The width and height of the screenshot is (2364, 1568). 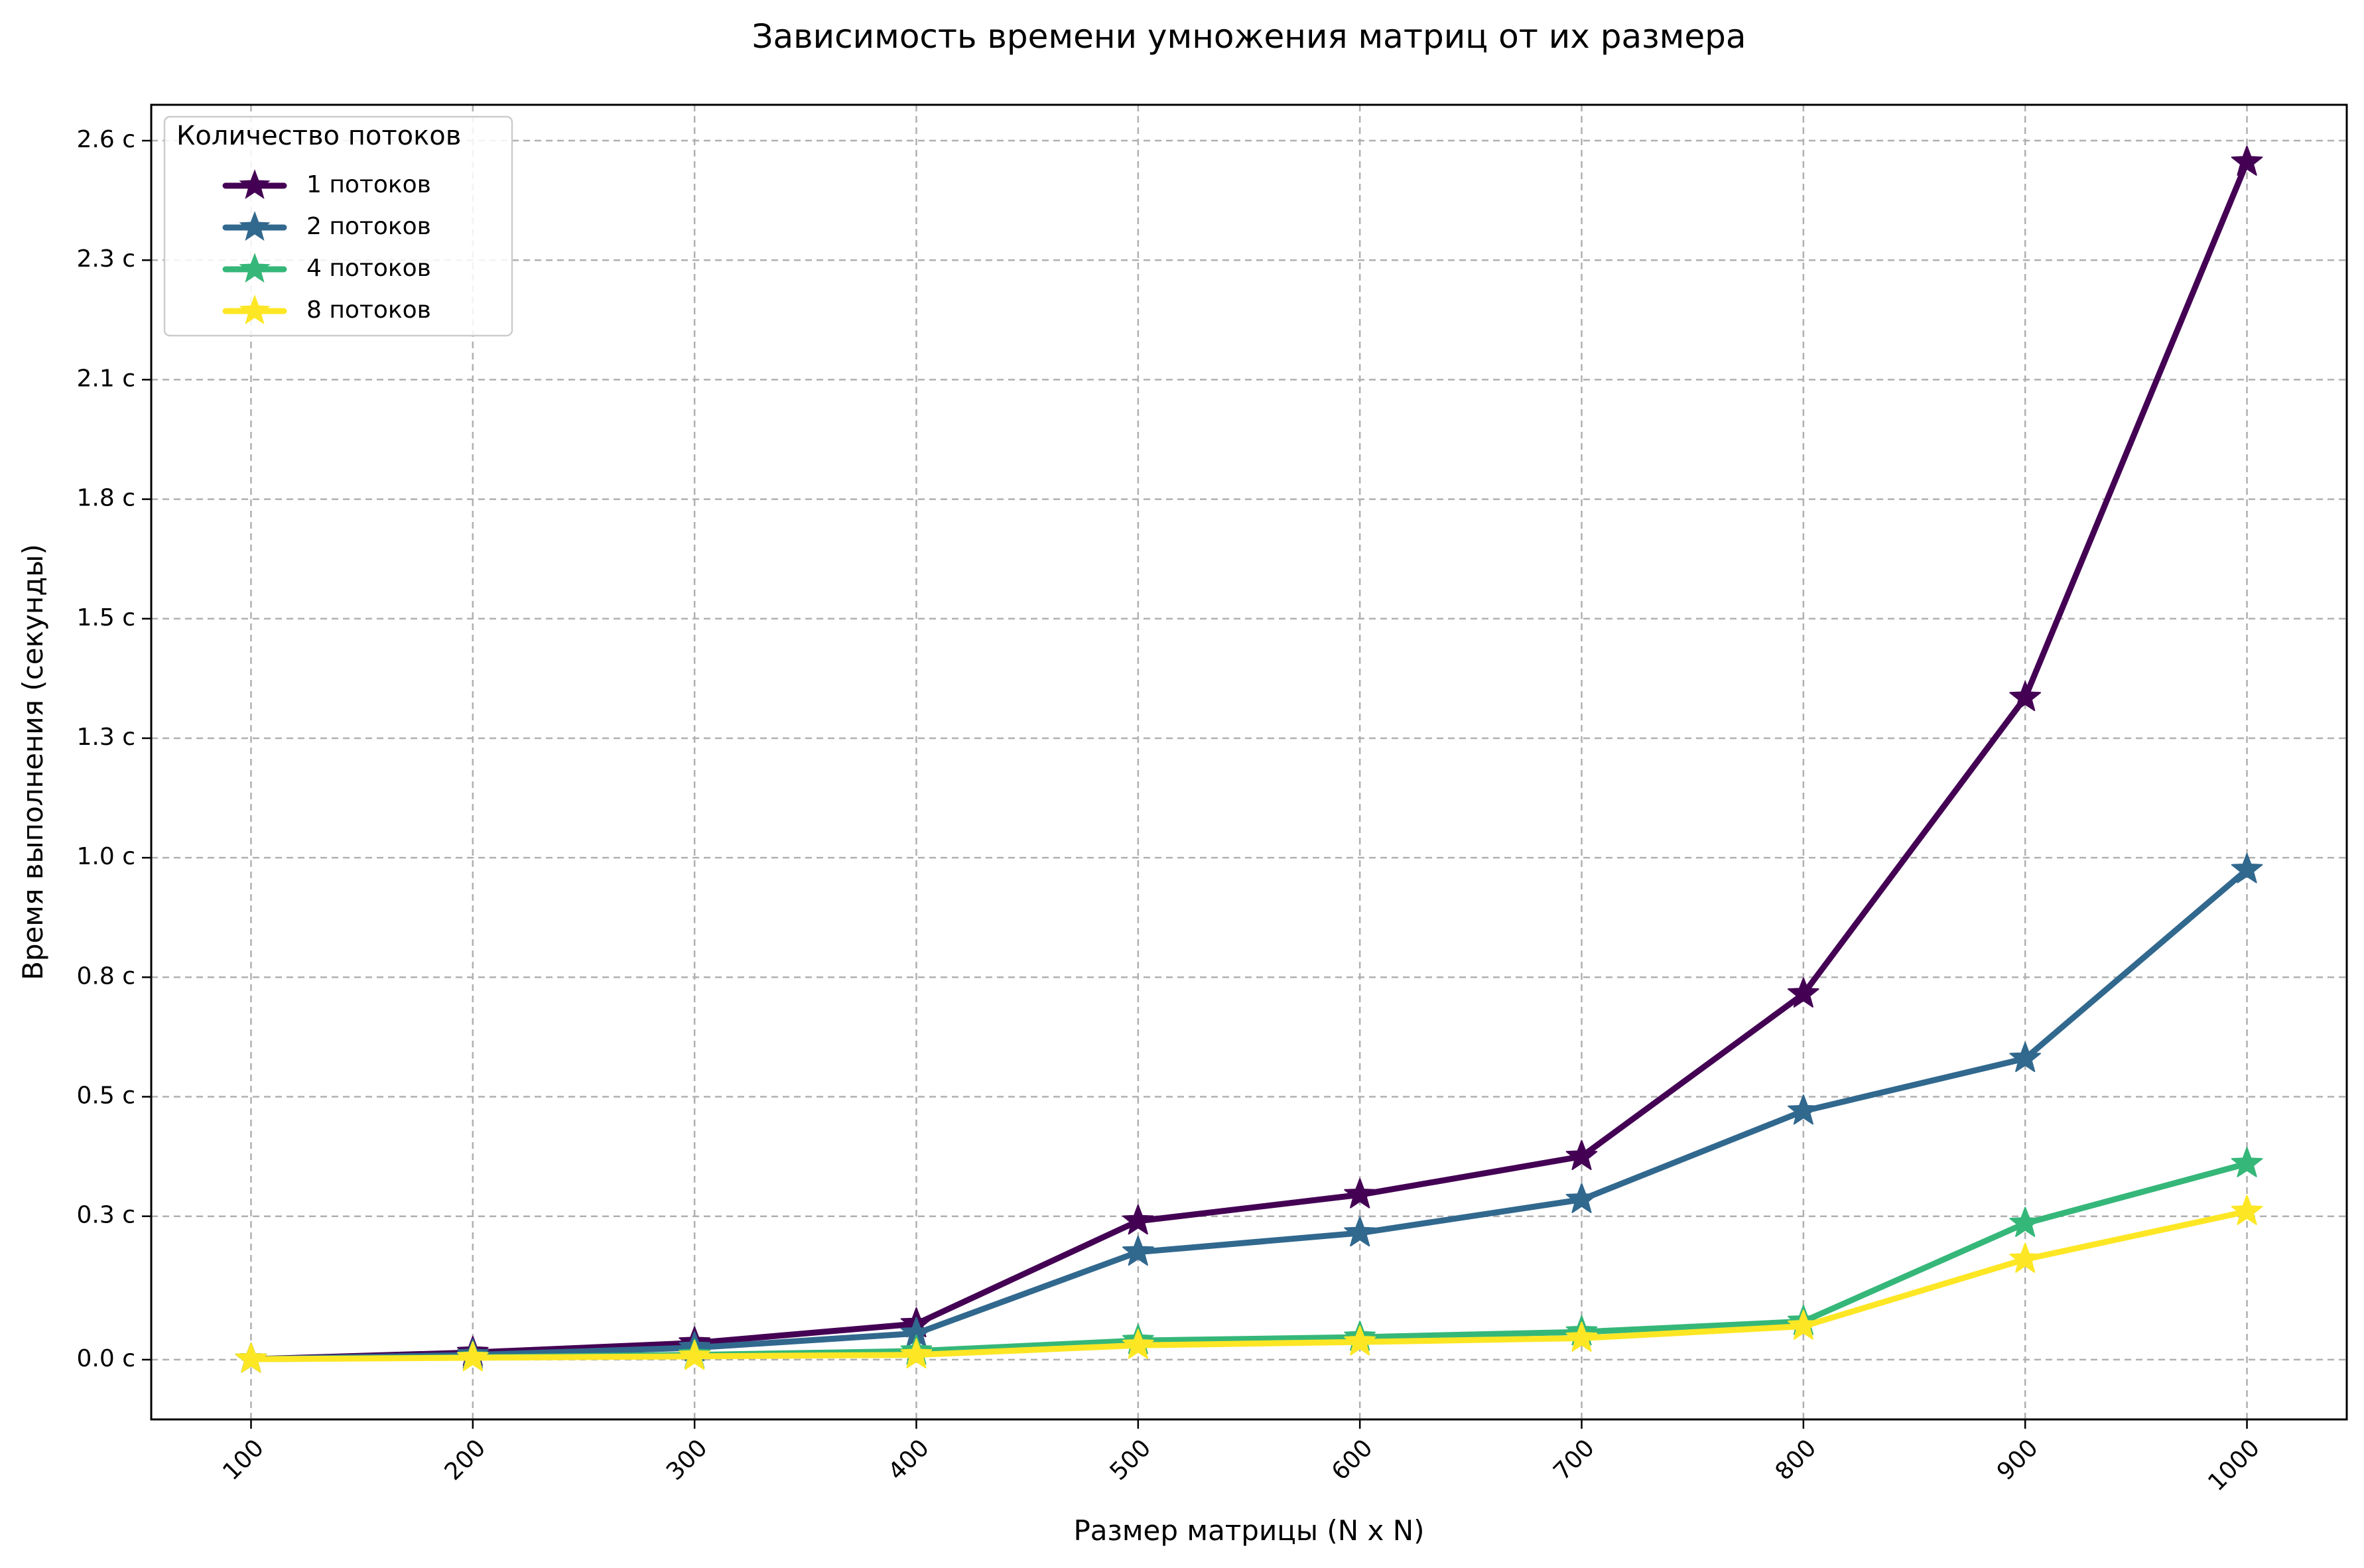 I want to click on y-tick-label: 1.3 с, so click(x=106, y=737).